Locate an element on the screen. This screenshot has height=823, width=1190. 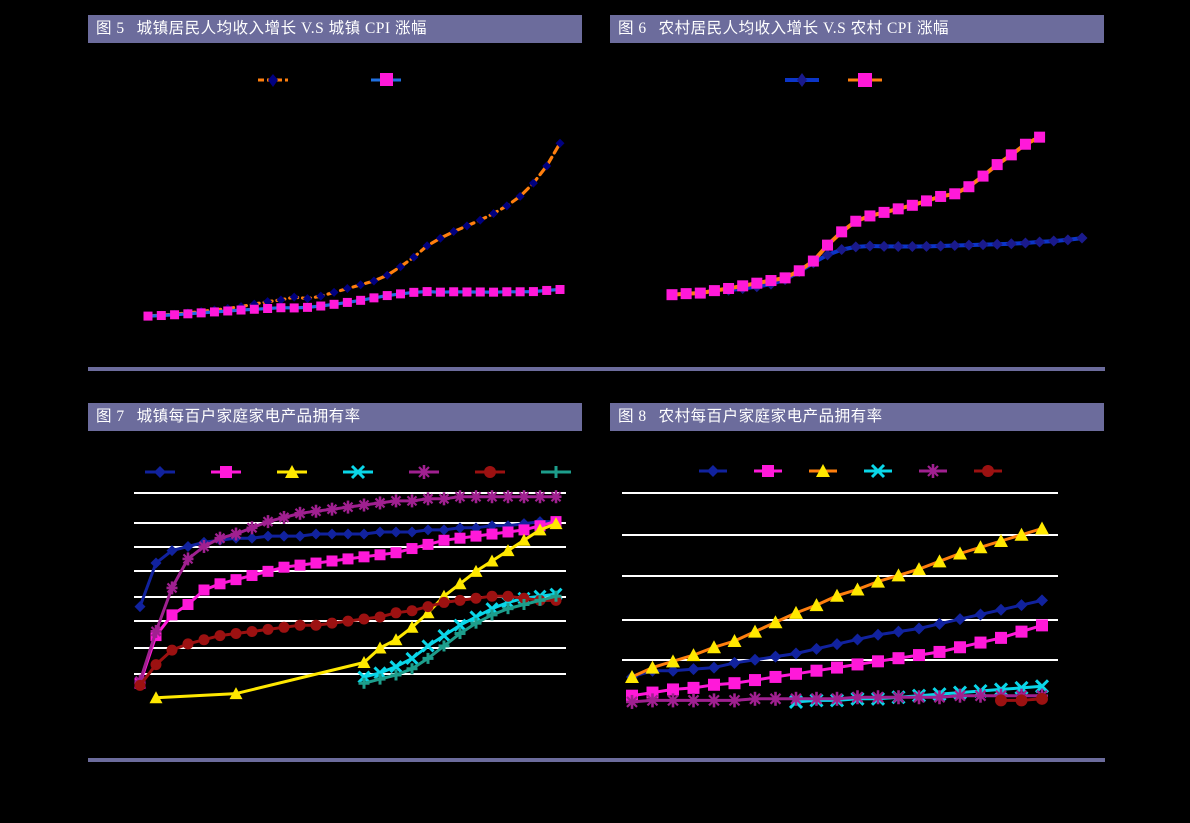
section-divider-middle is located at coordinates (596, 369).